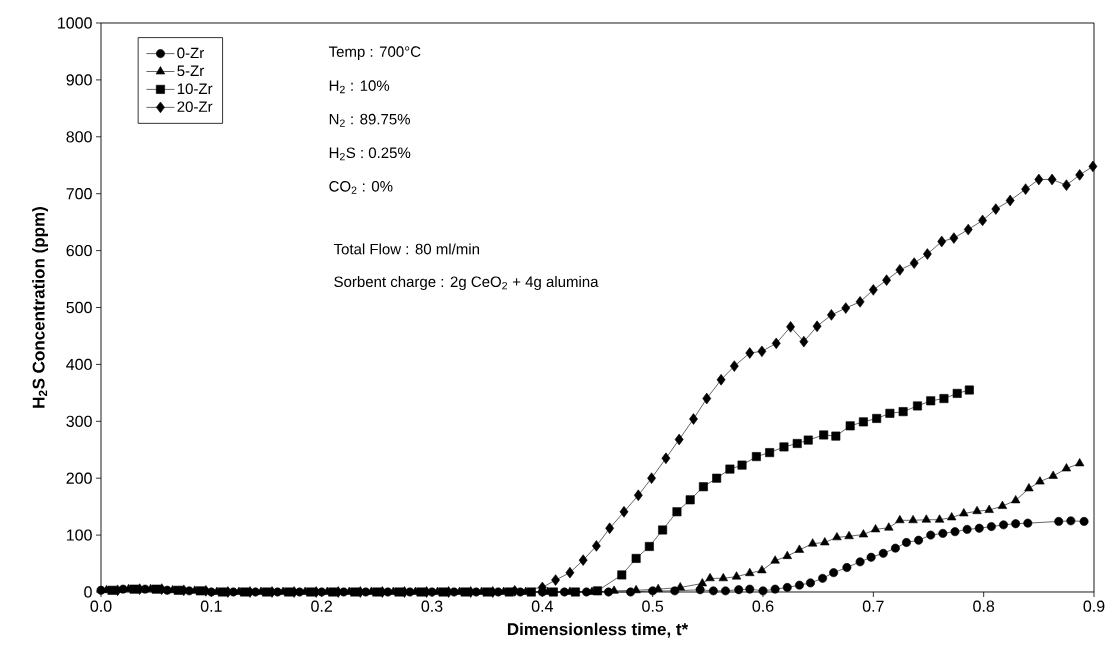 The image size is (1113, 670). I want to click on y-tick-label: 500, so click(79, 307).